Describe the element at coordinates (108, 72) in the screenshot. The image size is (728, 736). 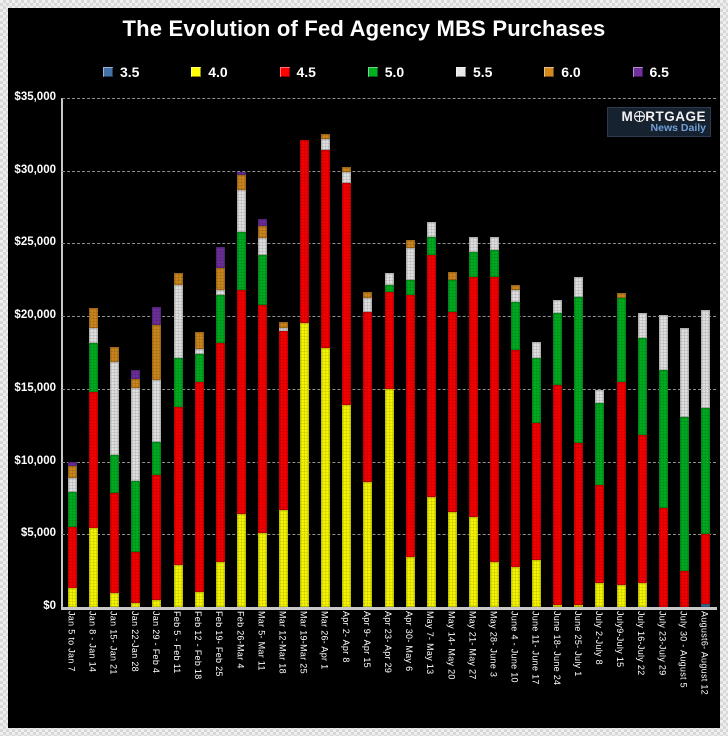
I see `legend-swatch-icon` at that location.